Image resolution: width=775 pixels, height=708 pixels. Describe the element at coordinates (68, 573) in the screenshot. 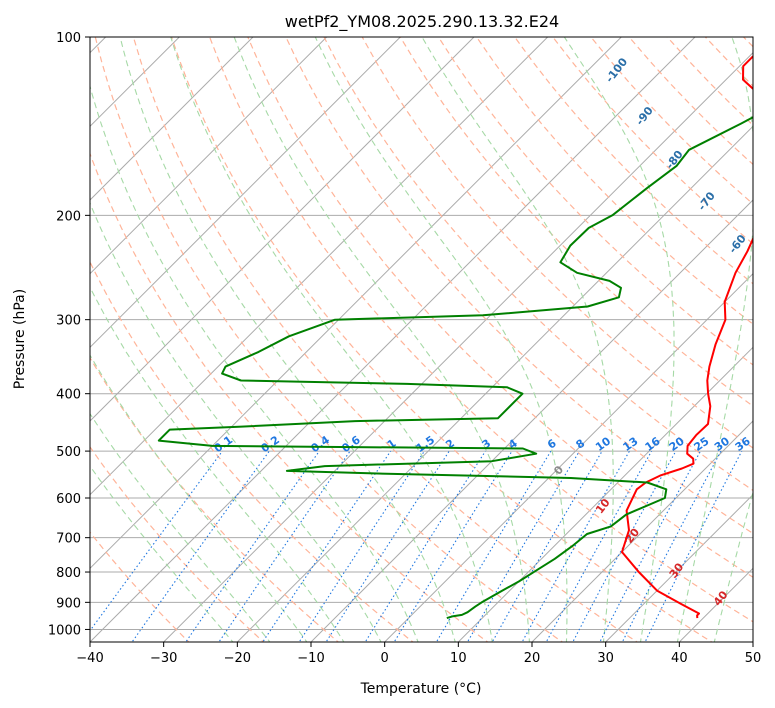

I see `y-tick-label: 800` at that location.